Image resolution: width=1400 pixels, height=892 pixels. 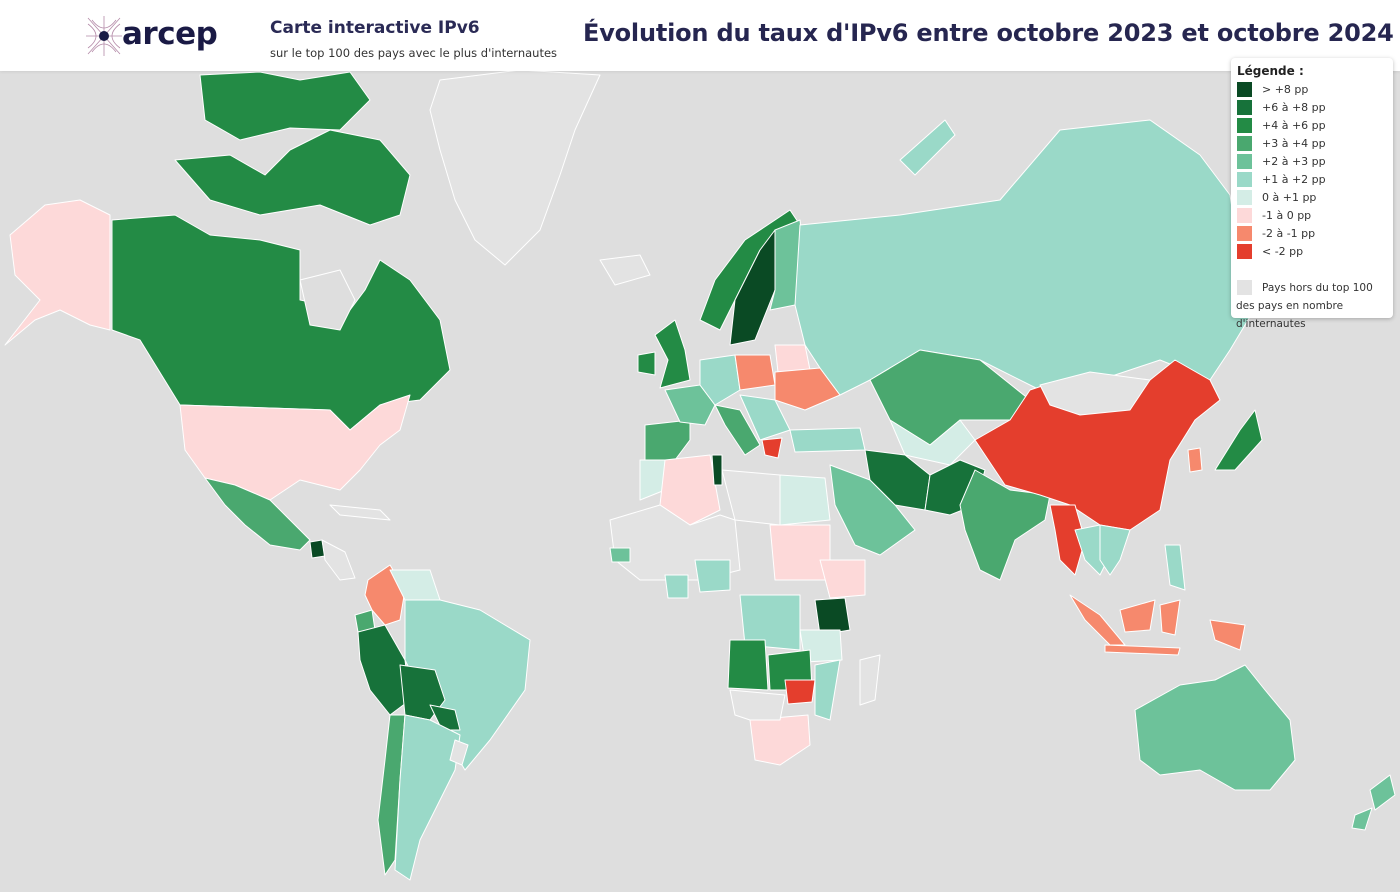 I want to click on app-title: Carte interactive IPv6, so click(x=375, y=28).